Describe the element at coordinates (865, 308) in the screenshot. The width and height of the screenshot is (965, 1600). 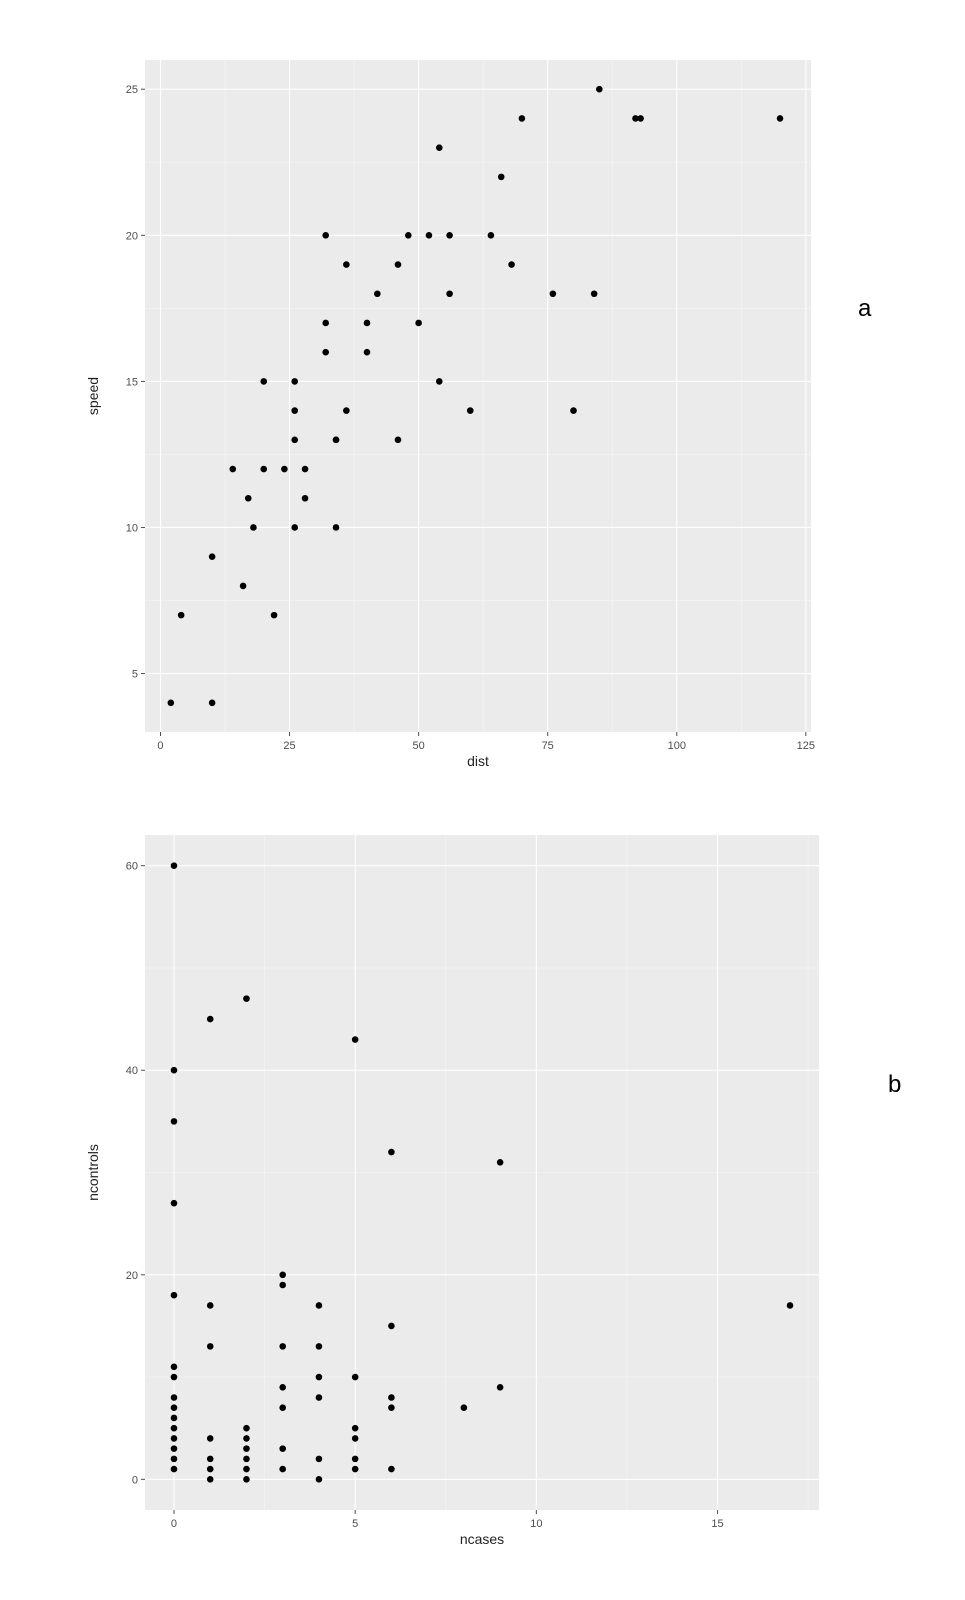
I see `panel-letter-label: a` at that location.